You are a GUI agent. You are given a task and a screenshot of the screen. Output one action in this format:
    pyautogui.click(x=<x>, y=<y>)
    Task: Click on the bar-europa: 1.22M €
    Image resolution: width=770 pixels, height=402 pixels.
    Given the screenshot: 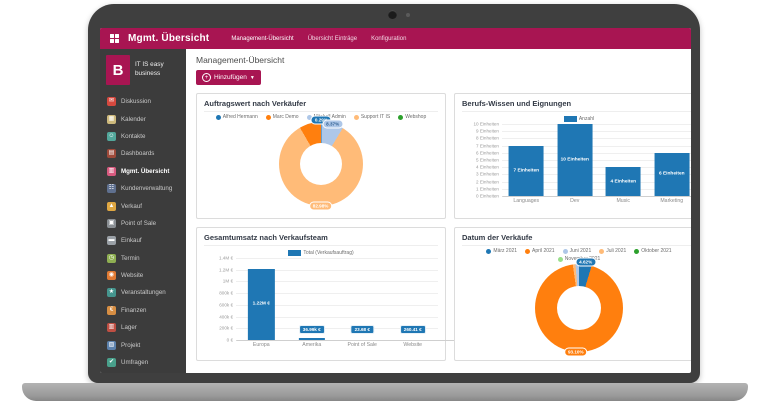 What is the action you would take?
    pyautogui.click(x=261, y=299)
    